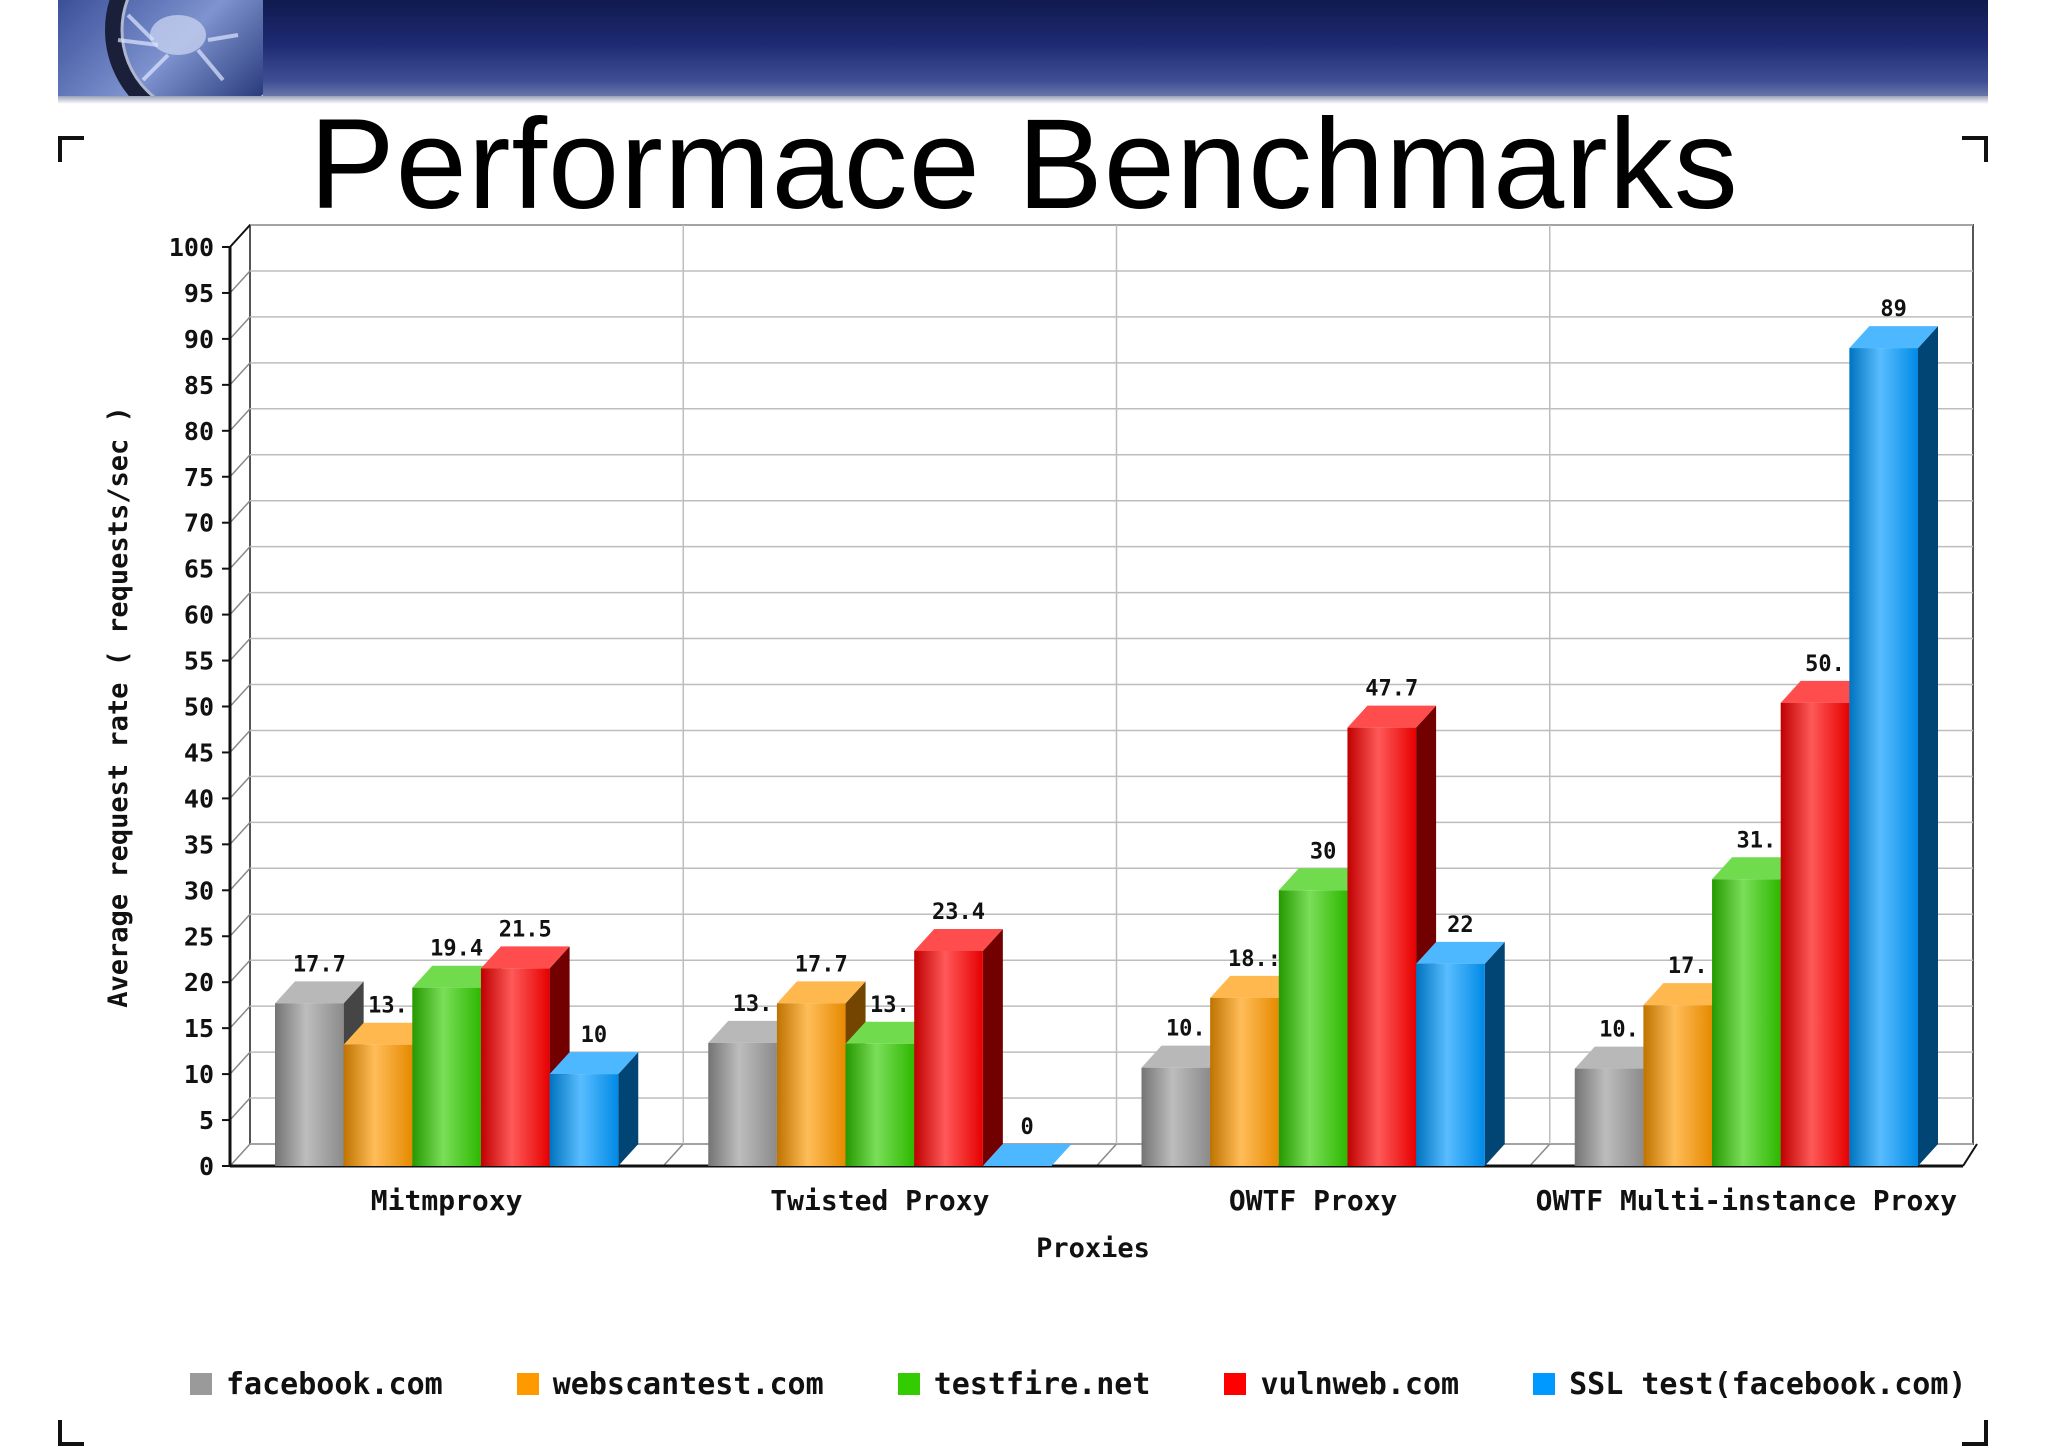  Describe the element at coordinates (199, 385) in the screenshot. I see `y-tick-label: 85` at that location.